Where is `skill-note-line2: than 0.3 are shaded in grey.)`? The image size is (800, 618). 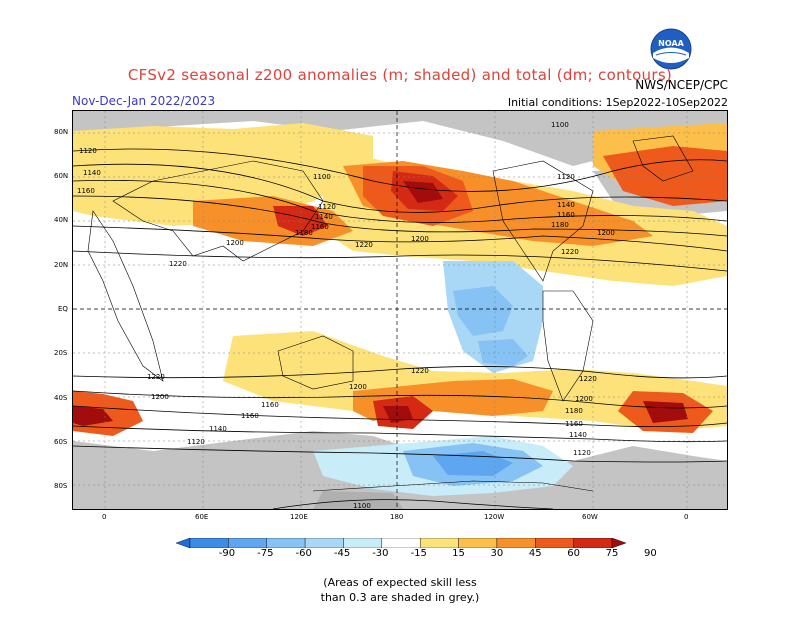 skill-note-line2: than 0.3 are shaded in grey.) is located at coordinates (400, 597).